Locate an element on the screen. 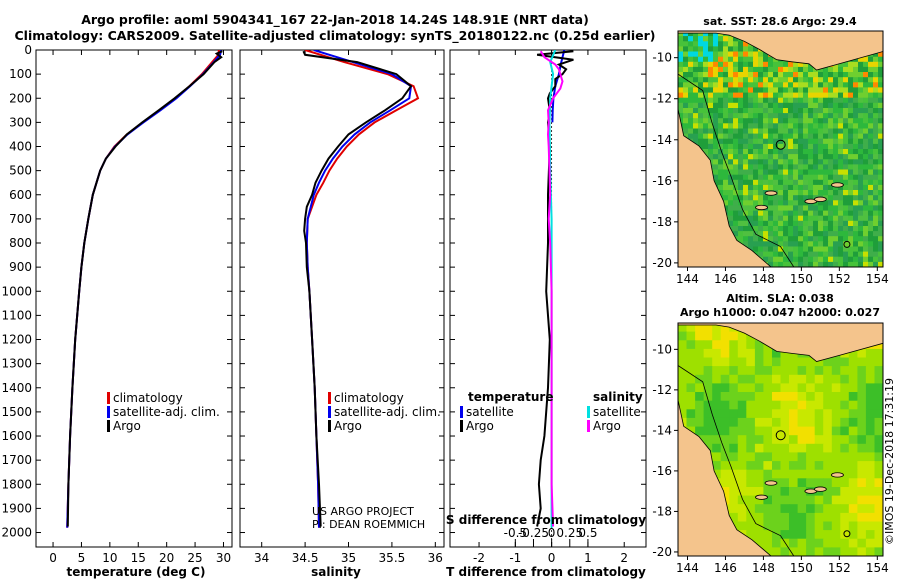  sla-map-panel: 144 146 148 150 152 154-10-12-14-16-18-20 is located at coordinates (770, 448).